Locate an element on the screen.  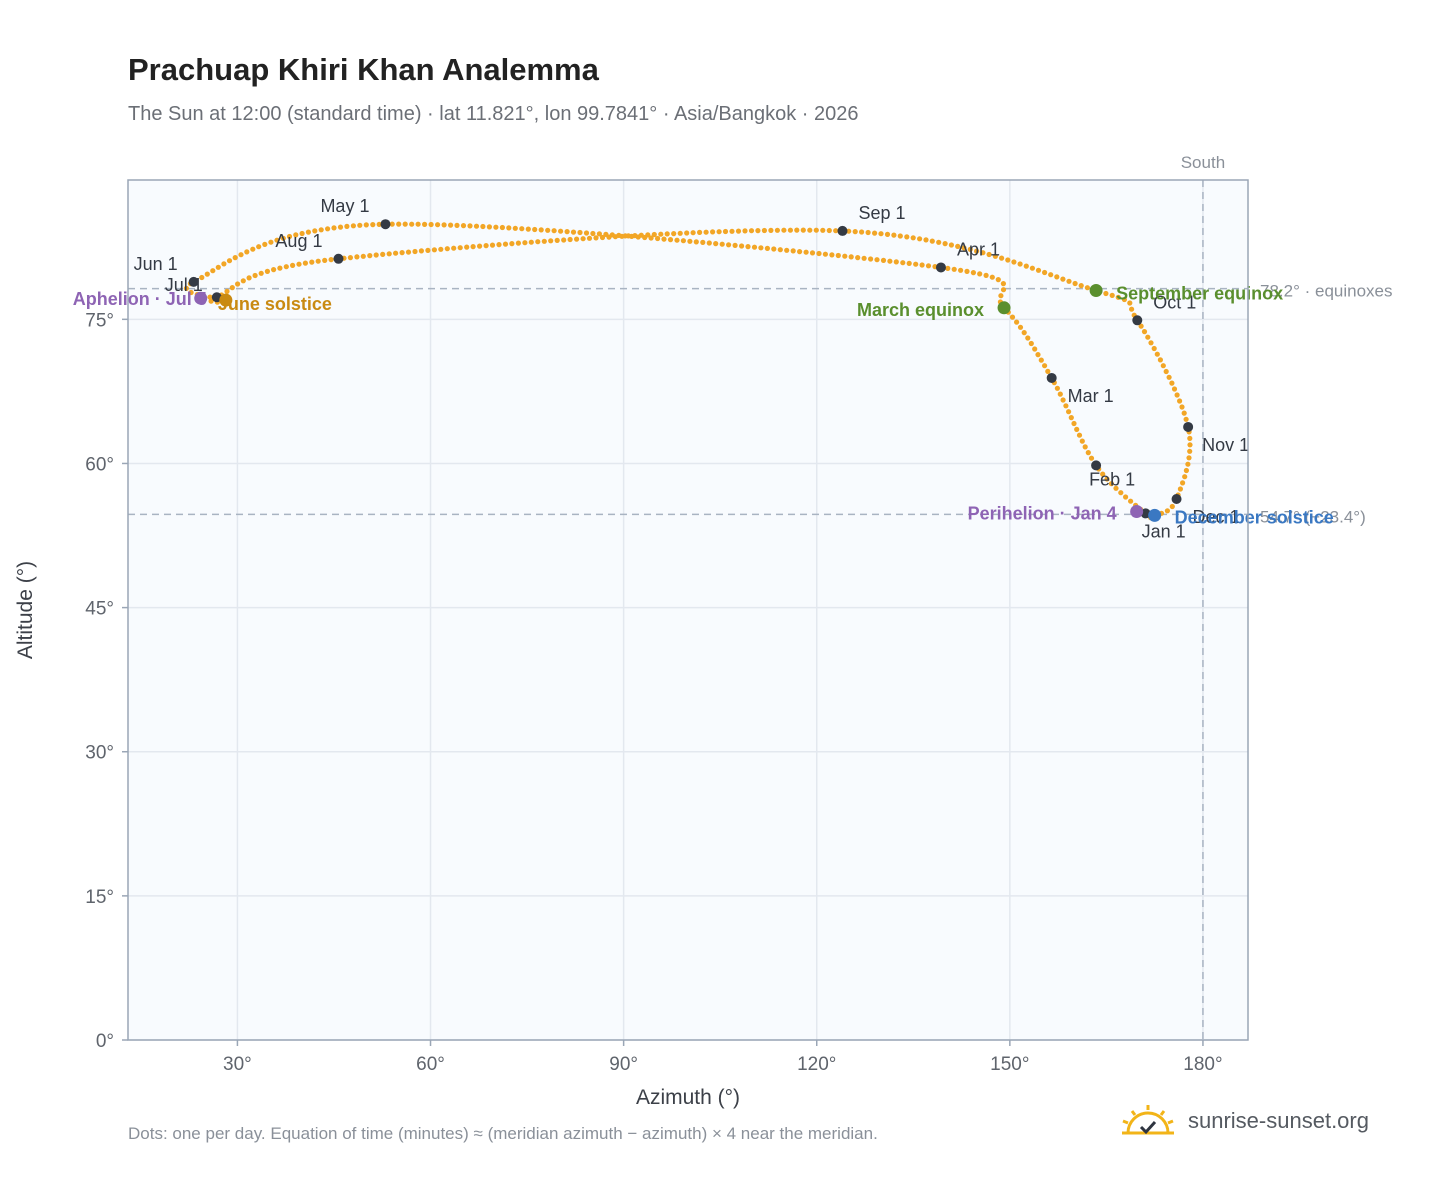
brand-logo: sunrise-sunset.org is located at coordinates (1244, 1121).